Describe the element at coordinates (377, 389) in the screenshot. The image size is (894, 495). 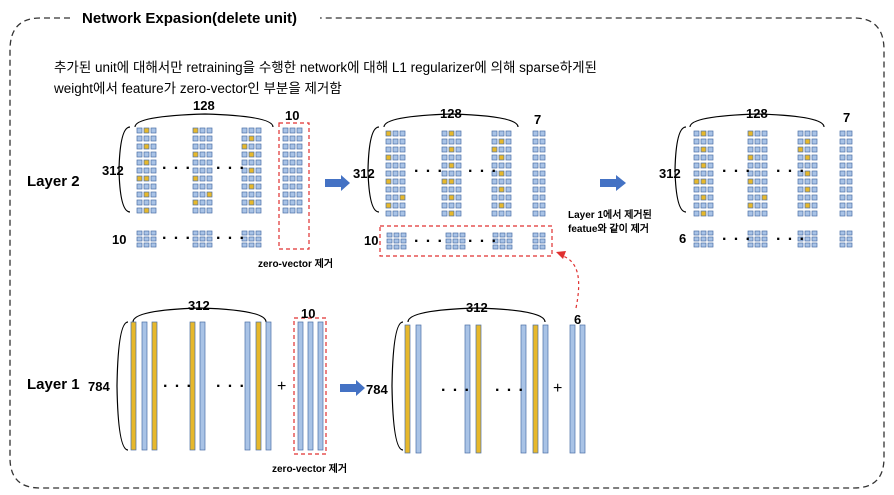
I see `l1s2-rows: 784` at that location.